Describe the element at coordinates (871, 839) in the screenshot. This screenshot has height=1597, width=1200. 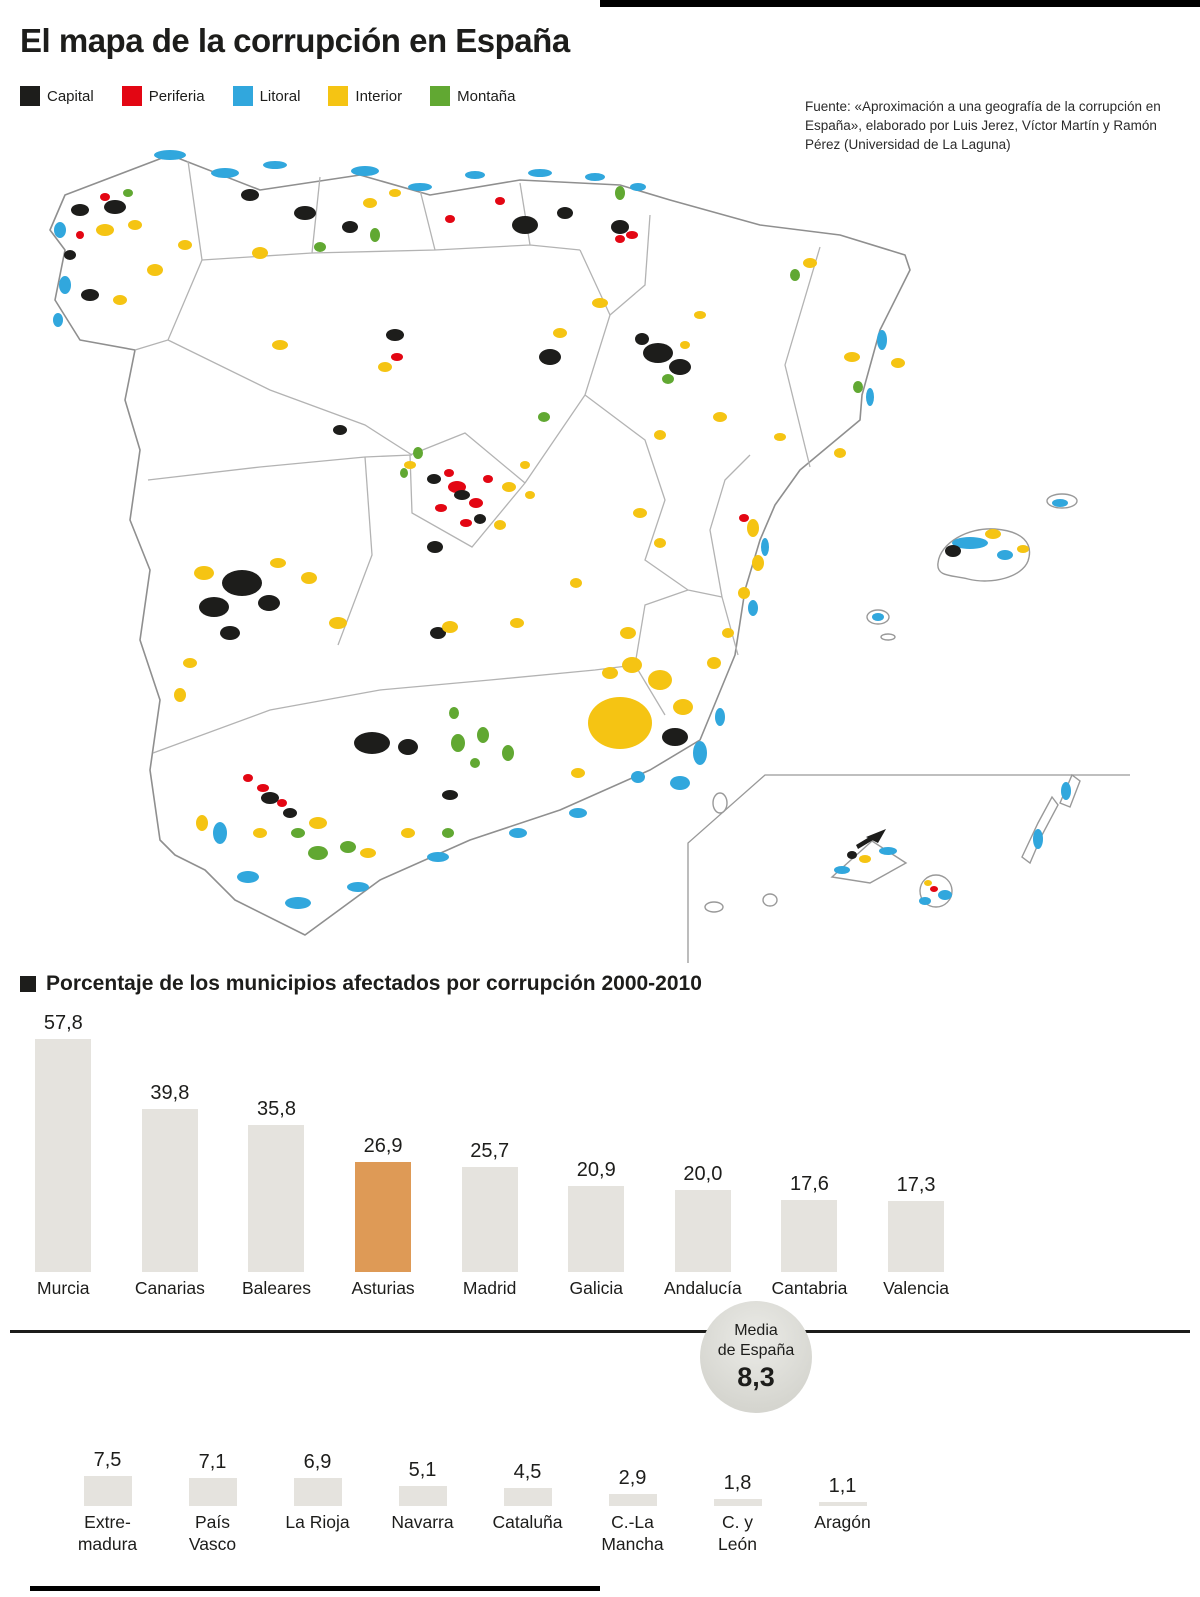
I see `tenerife-arrow-icon` at that location.